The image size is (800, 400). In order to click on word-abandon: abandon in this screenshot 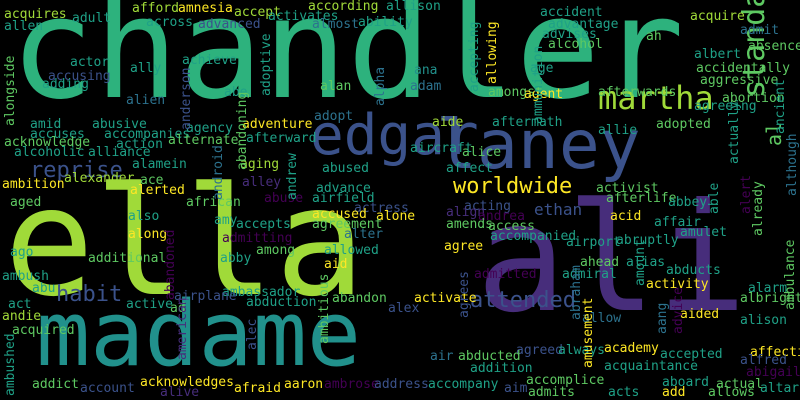, I will do `click(359, 298)`.